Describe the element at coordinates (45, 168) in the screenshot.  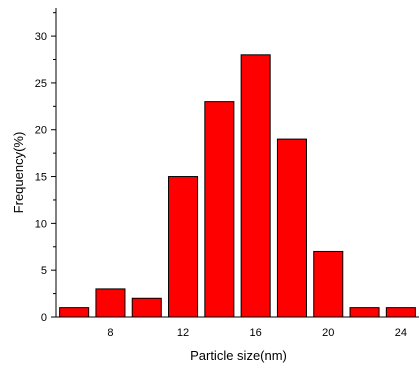
I see `y-ticks: 0 5 10 15 20 25 30` at that location.